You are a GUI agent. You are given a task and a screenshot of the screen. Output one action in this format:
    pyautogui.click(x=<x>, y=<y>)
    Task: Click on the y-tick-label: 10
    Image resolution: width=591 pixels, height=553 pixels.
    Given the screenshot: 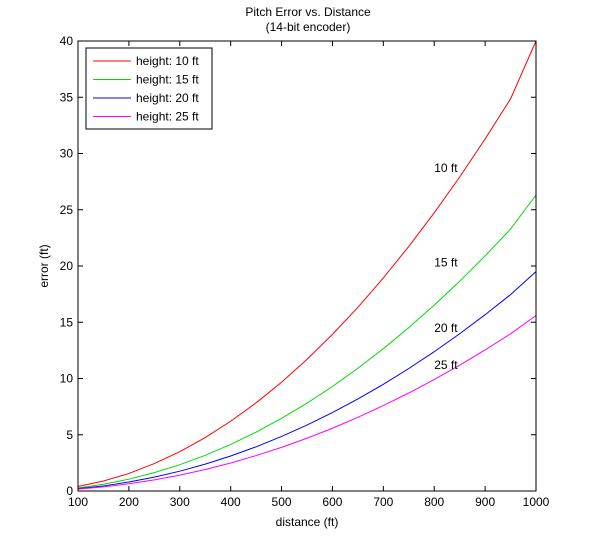 What is the action you would take?
    pyautogui.click(x=67, y=379)
    